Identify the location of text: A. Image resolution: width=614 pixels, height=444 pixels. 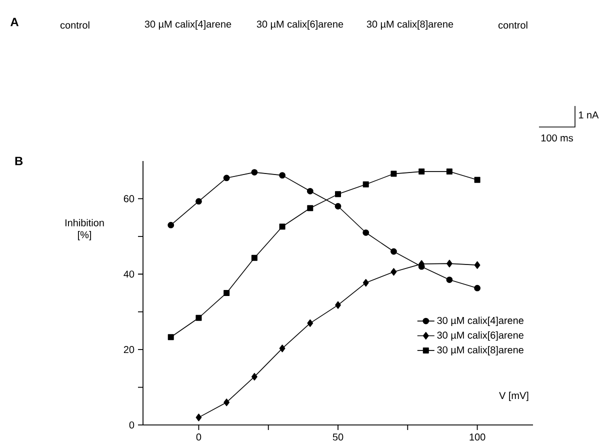
(14, 22).